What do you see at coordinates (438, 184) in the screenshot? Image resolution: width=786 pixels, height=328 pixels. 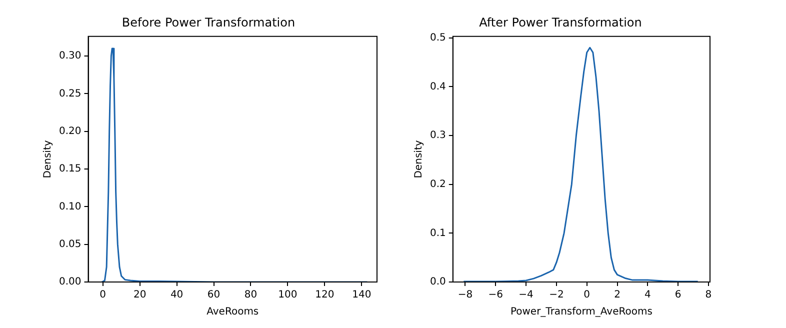 I see `y-tick-label: 0.2` at bounding box center [438, 184].